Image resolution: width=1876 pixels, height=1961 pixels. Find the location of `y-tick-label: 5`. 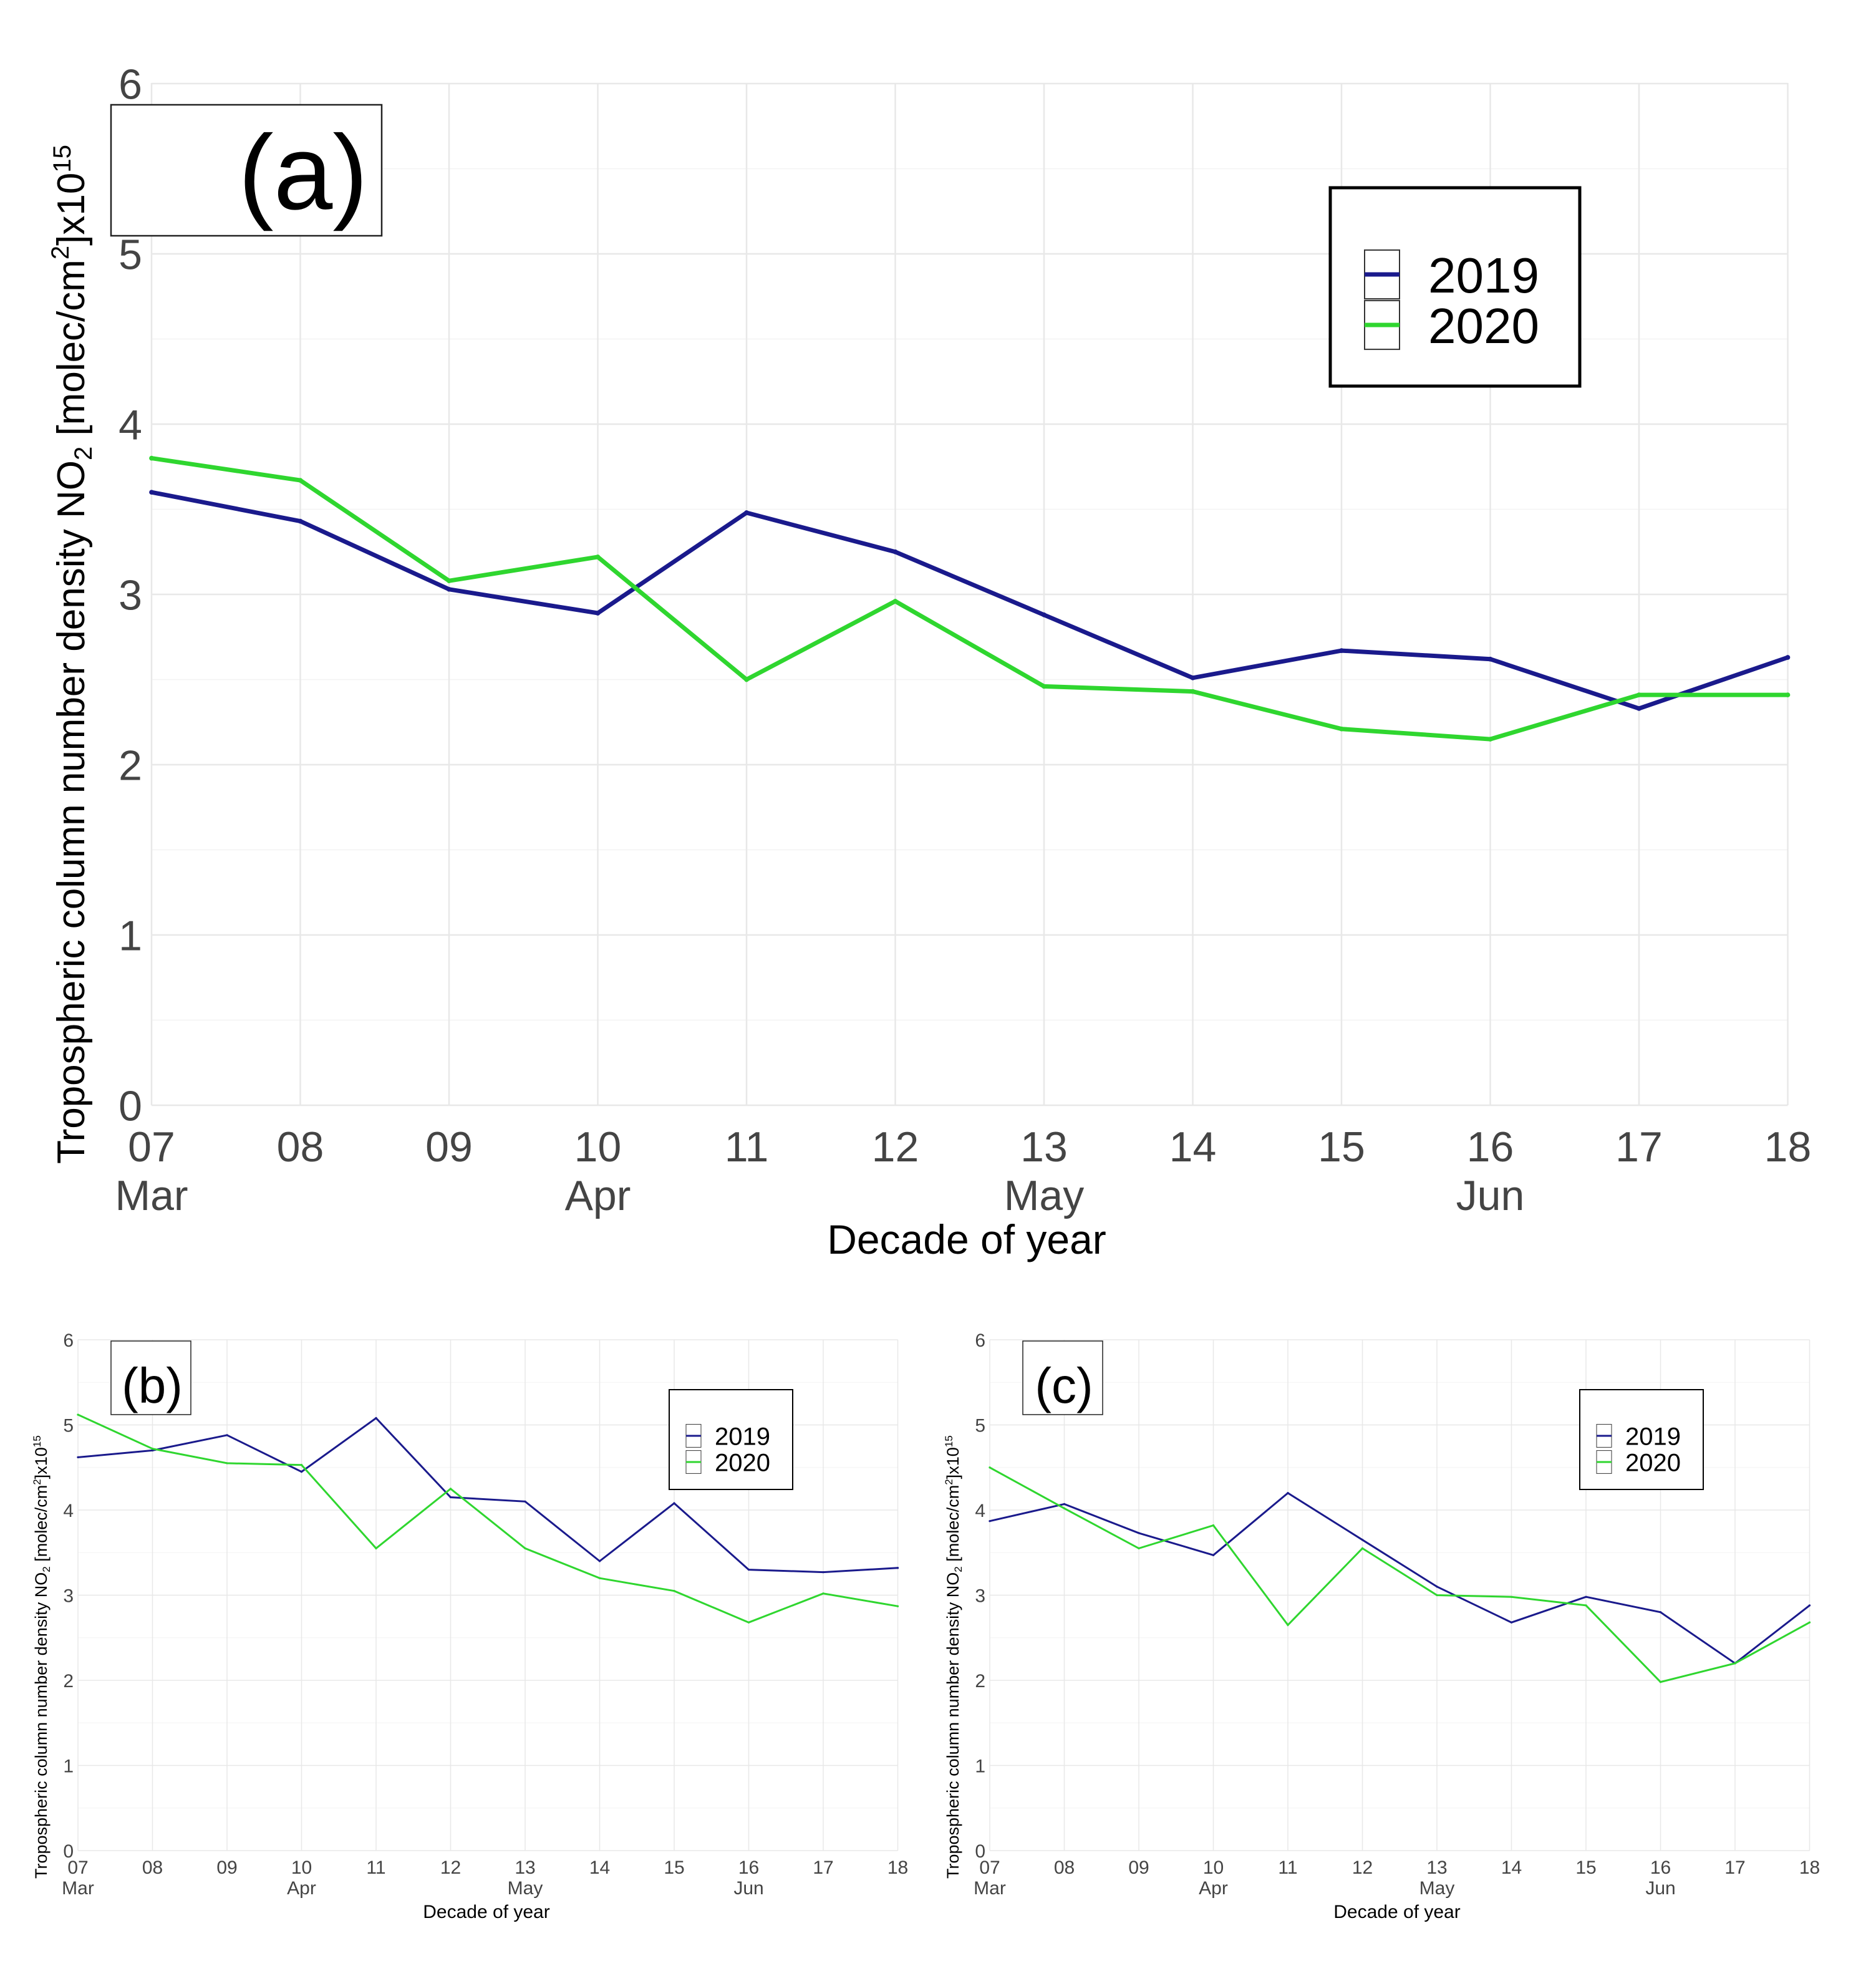

y-tick-label: 5 is located at coordinates (980, 1425).